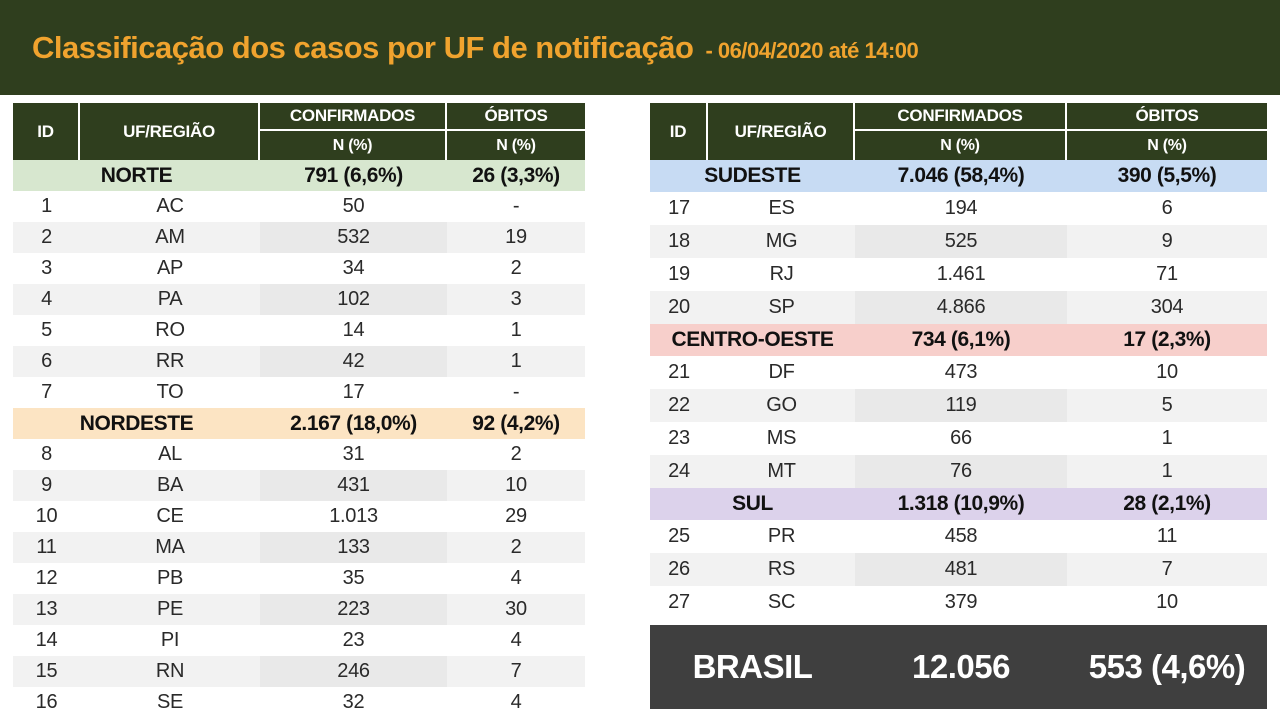  I want to click on region-confirmed: 1.318 (10,9%), so click(961, 503).